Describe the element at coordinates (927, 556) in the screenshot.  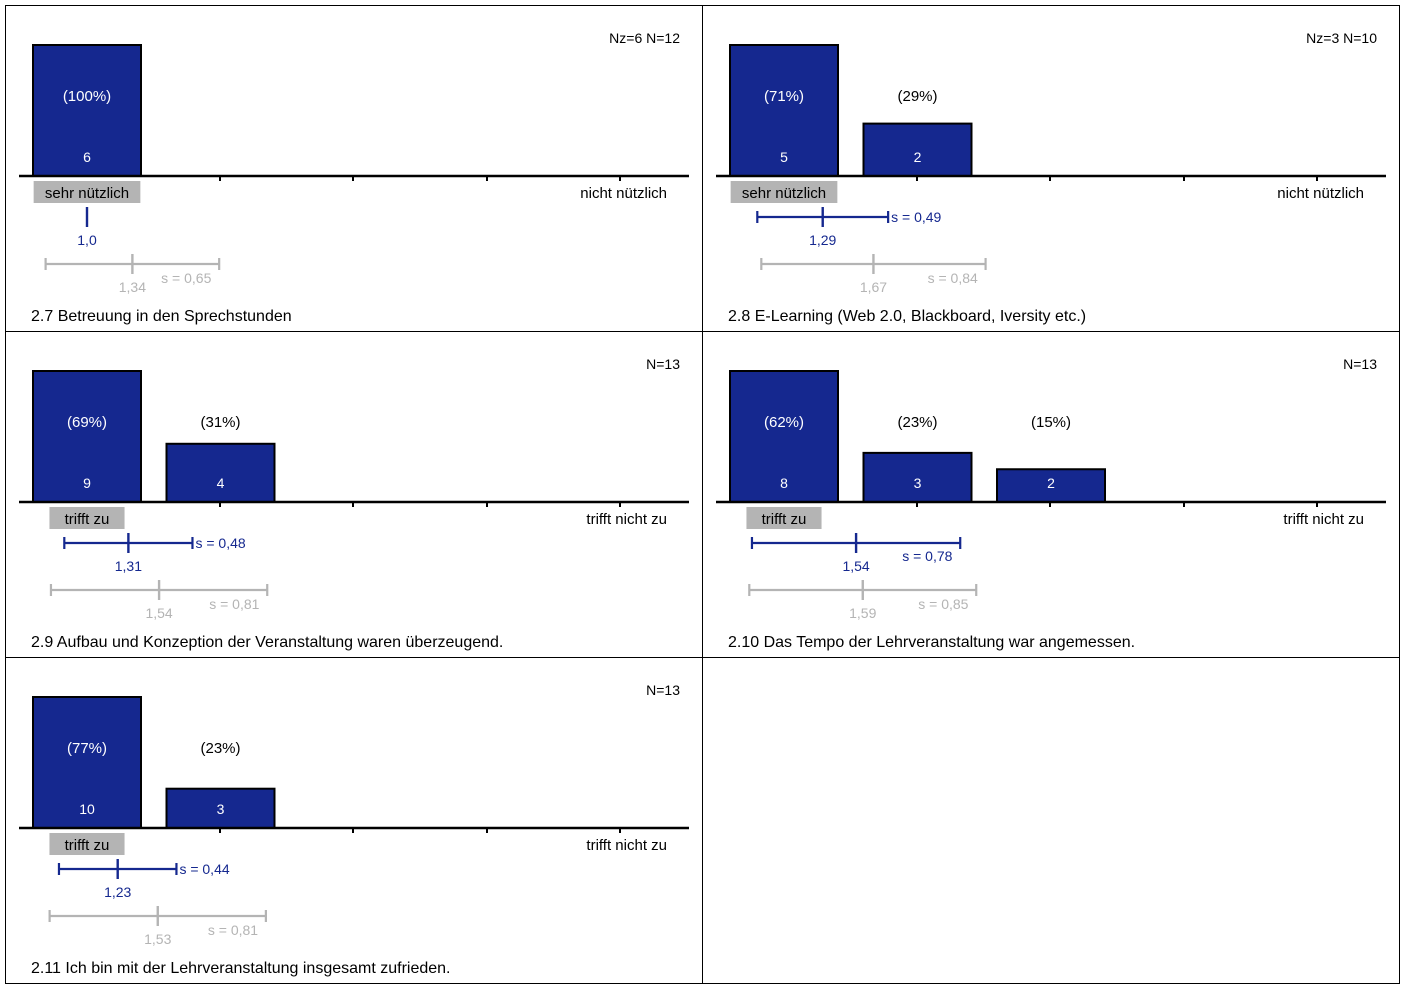
I see `course-sd-label: s = 0,78` at that location.